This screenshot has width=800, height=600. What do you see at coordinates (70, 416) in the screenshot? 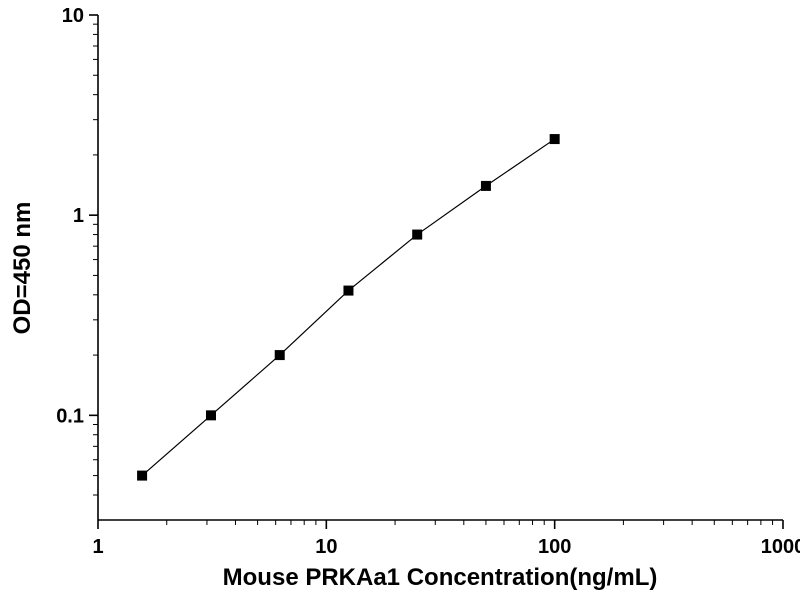
I see `y-tick-label: 0.1` at bounding box center [70, 416].